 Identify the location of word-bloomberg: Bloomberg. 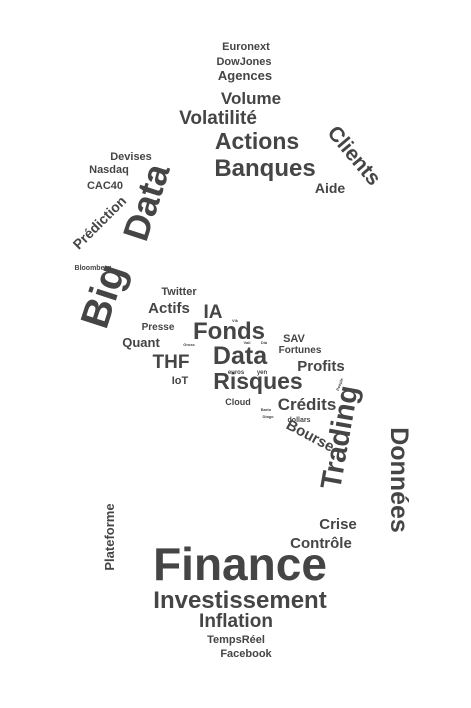
(93, 268).